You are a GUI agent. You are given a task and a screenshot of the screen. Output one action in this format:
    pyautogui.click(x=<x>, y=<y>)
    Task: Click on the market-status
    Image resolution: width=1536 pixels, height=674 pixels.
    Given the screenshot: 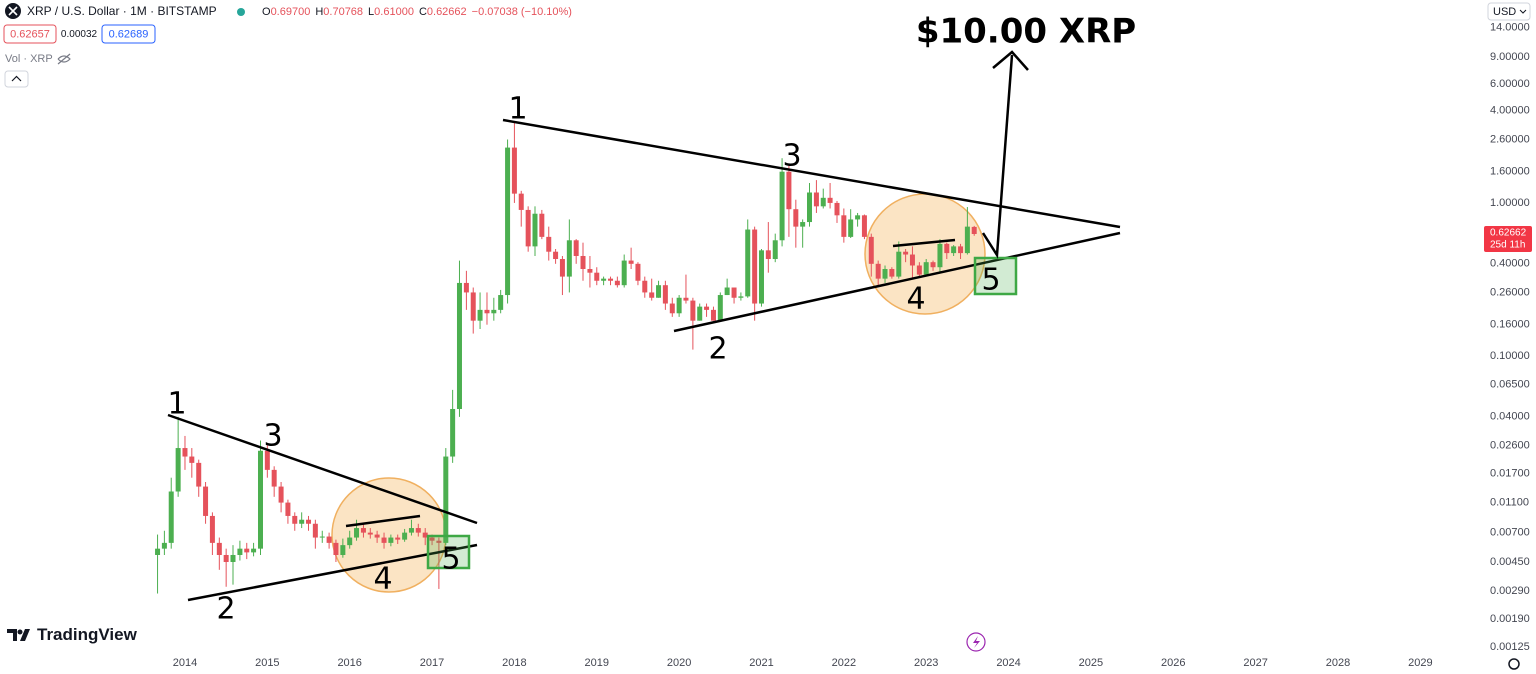 What is the action you would take?
    pyautogui.click(x=241, y=12)
    